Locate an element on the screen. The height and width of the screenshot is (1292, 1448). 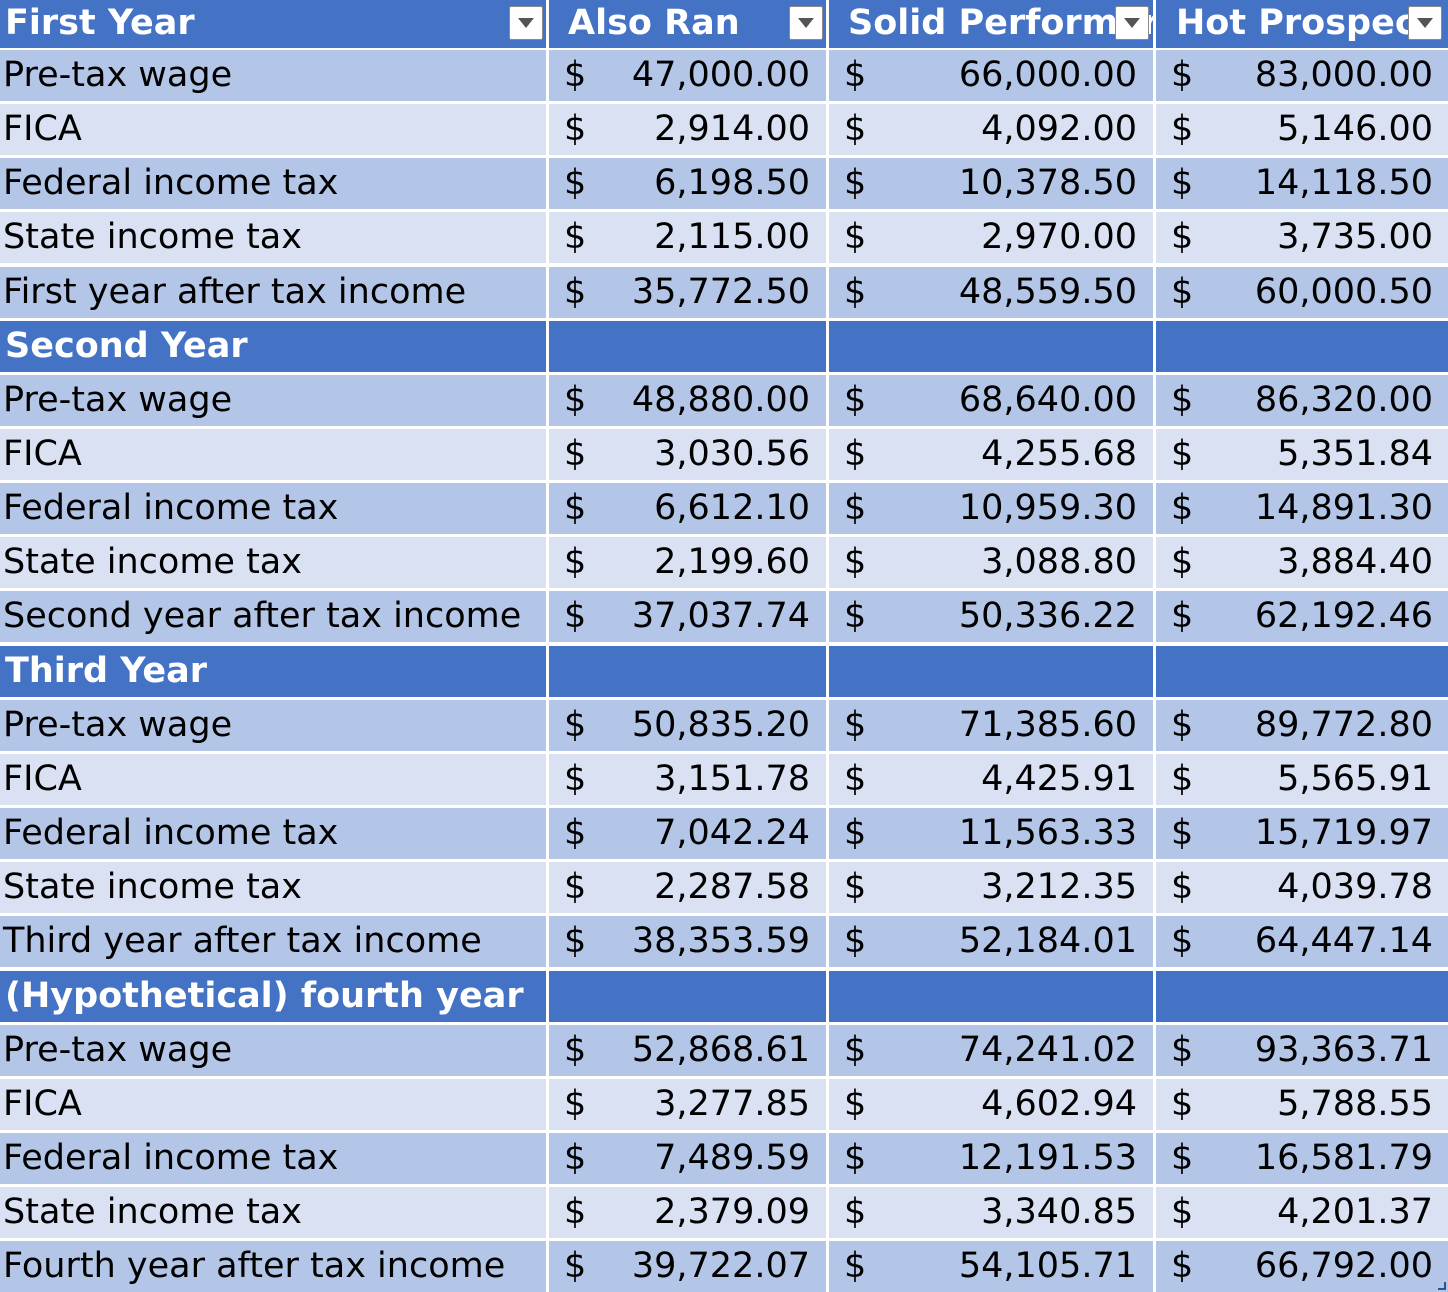
currency-cell: $12,191.53 is located at coordinates (991, 1158).